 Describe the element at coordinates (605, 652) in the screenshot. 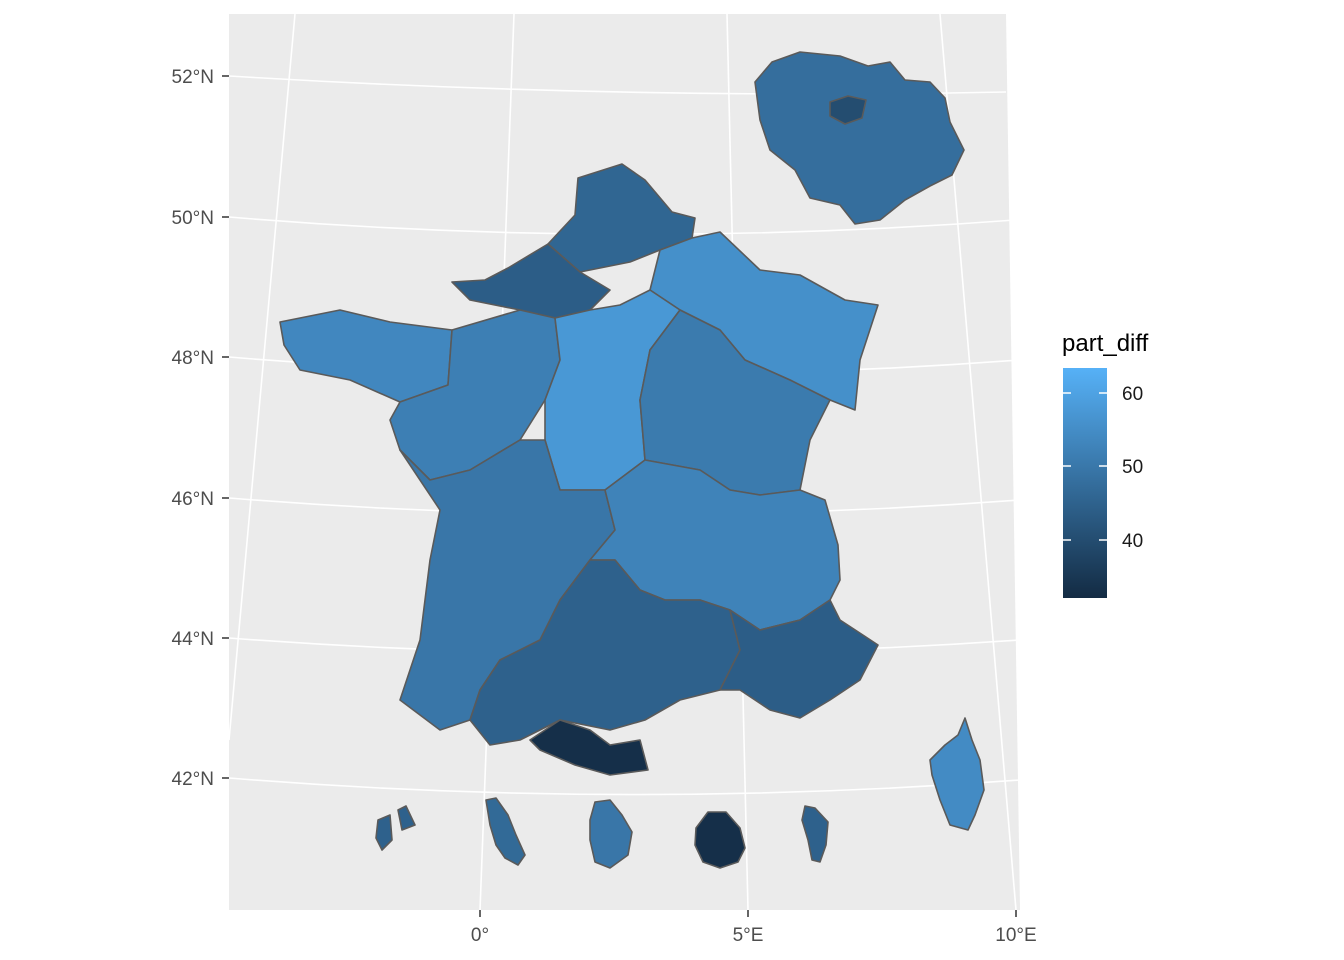

I see `occitanie` at that location.